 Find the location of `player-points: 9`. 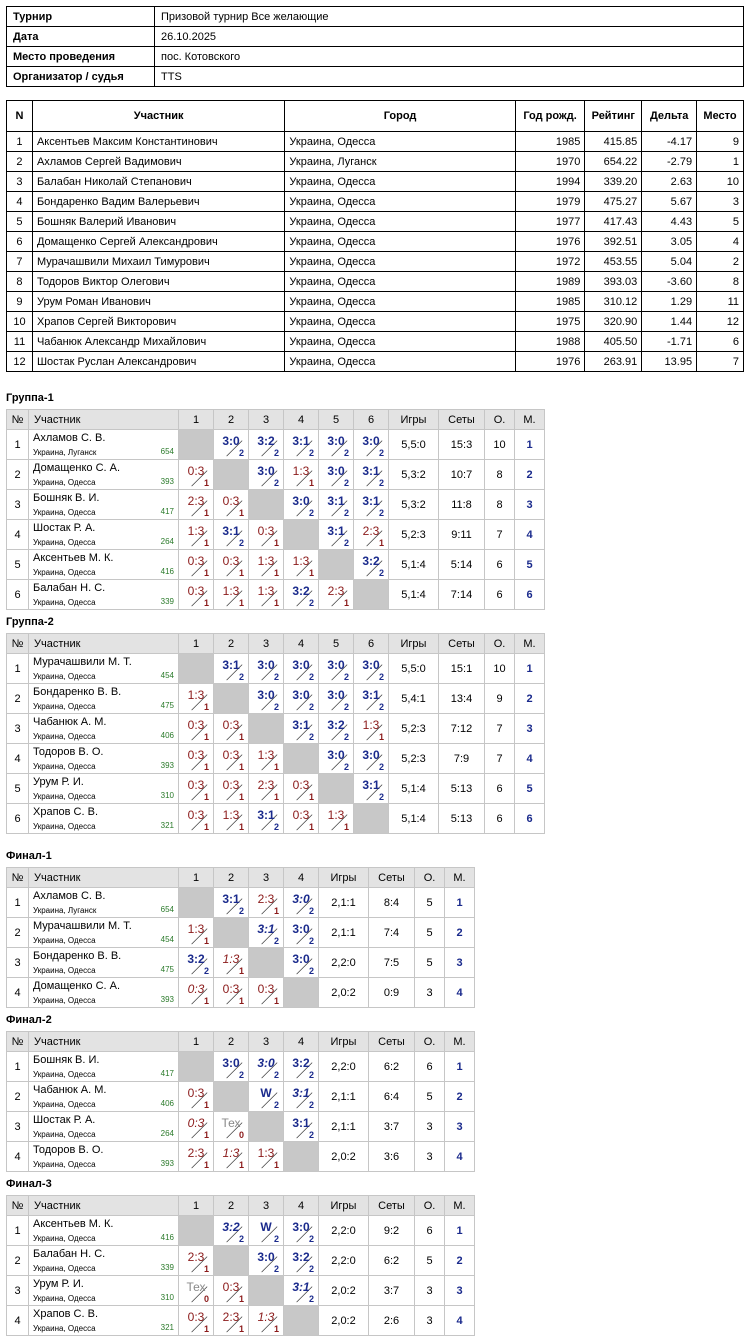

player-points: 9 is located at coordinates (499, 698).